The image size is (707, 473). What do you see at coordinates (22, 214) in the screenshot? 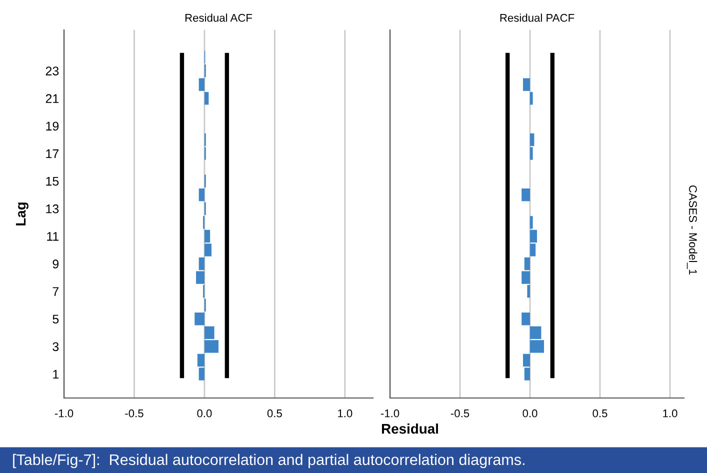
I see `y-axis-title: Lag` at bounding box center [22, 214].